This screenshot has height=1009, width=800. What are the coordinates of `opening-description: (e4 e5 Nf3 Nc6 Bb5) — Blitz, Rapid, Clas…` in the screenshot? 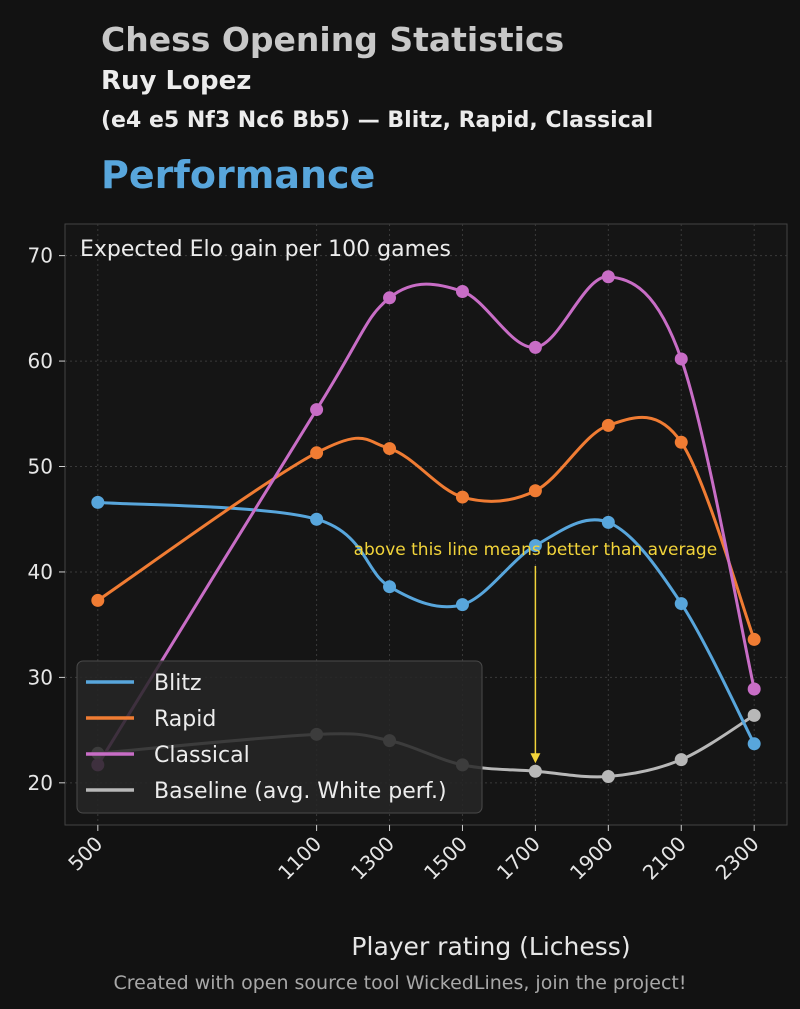 It's located at (377, 120).